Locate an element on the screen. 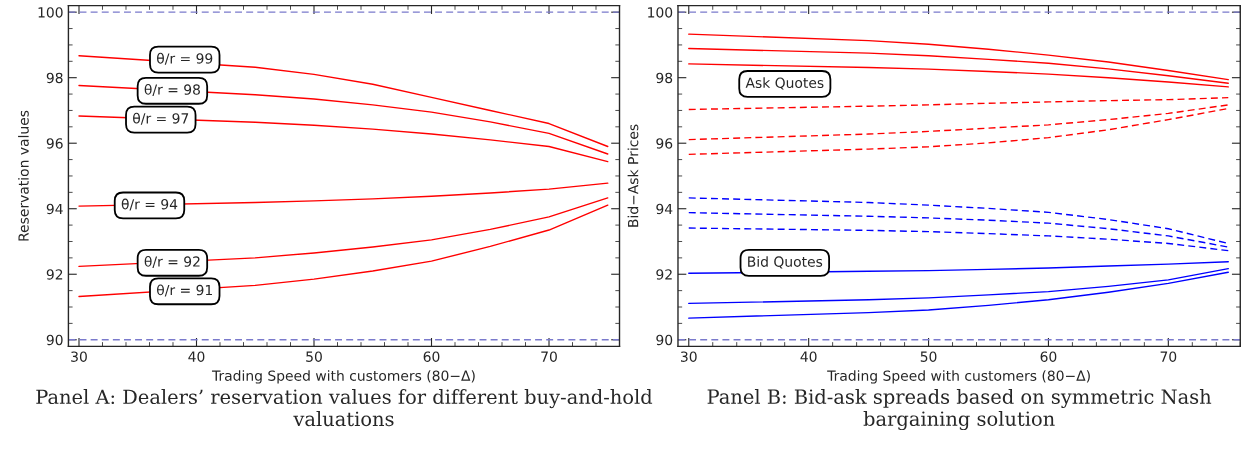 Image resolution: width=1244 pixels, height=468 pixels. annotation: θ/r = 91 is located at coordinates (184, 290).